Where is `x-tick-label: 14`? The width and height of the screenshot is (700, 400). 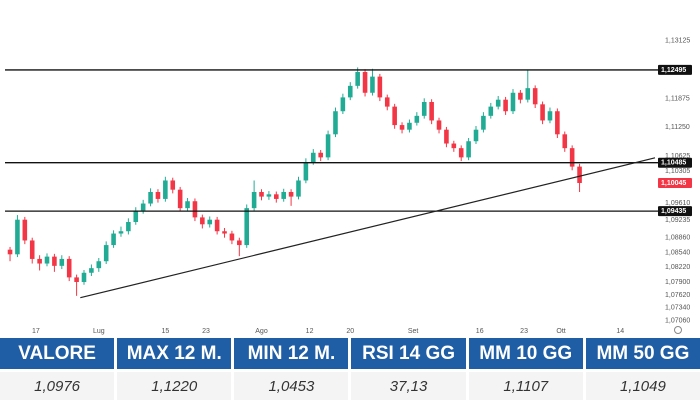
x-tick-label: 14 is located at coordinates (620, 331).